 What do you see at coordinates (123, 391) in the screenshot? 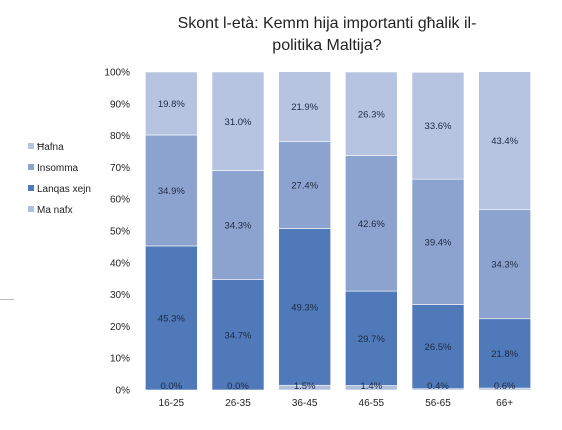
I see `y-tick-label: 0%` at bounding box center [123, 391].